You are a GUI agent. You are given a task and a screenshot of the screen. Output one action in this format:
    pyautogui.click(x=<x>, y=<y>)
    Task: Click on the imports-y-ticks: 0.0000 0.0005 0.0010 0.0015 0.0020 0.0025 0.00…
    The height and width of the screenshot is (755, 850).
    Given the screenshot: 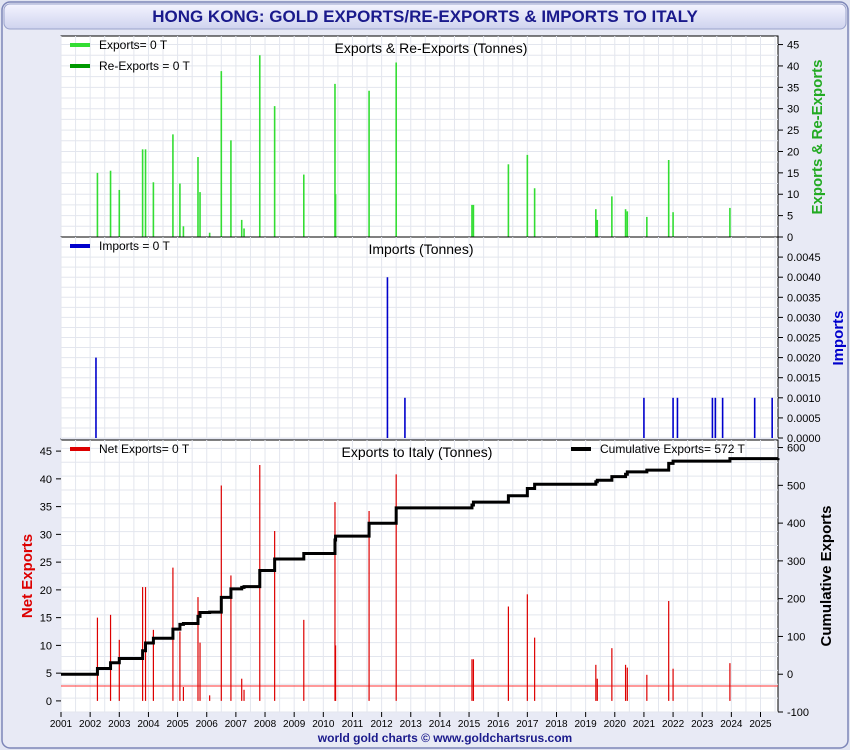 What is the action you would take?
    pyautogui.click(x=799, y=348)
    